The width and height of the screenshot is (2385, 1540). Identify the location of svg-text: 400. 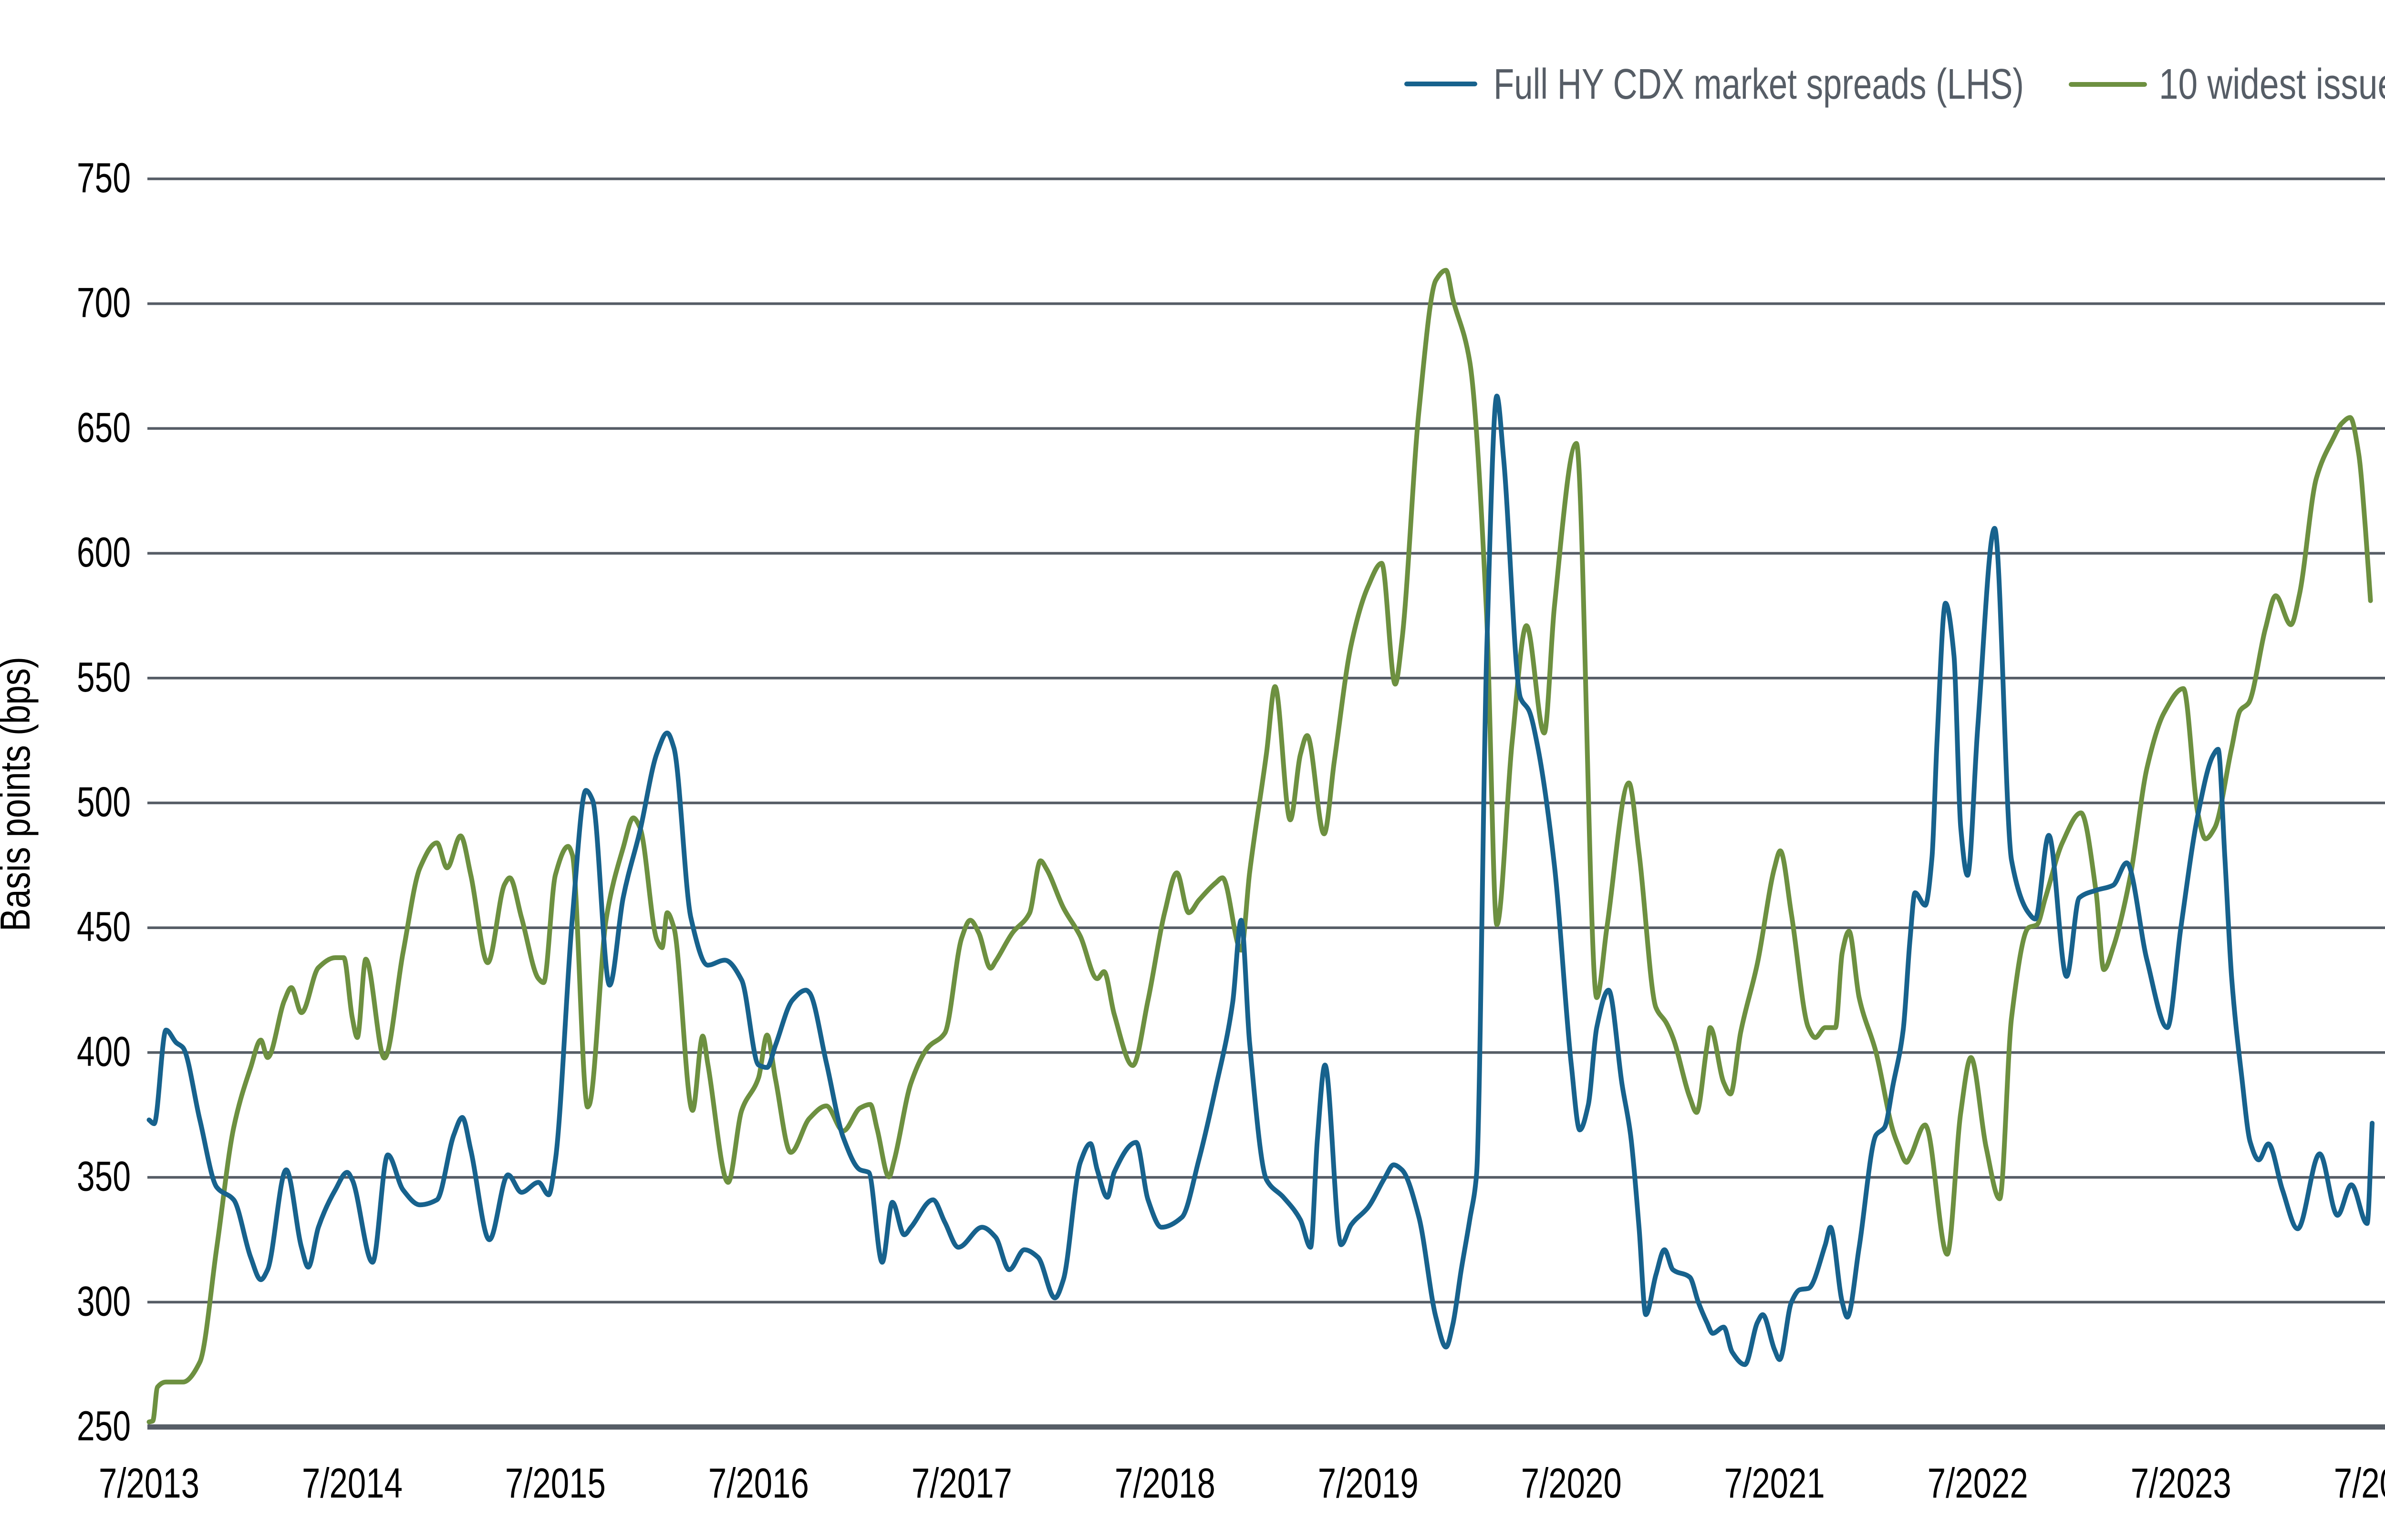
(104, 1051).